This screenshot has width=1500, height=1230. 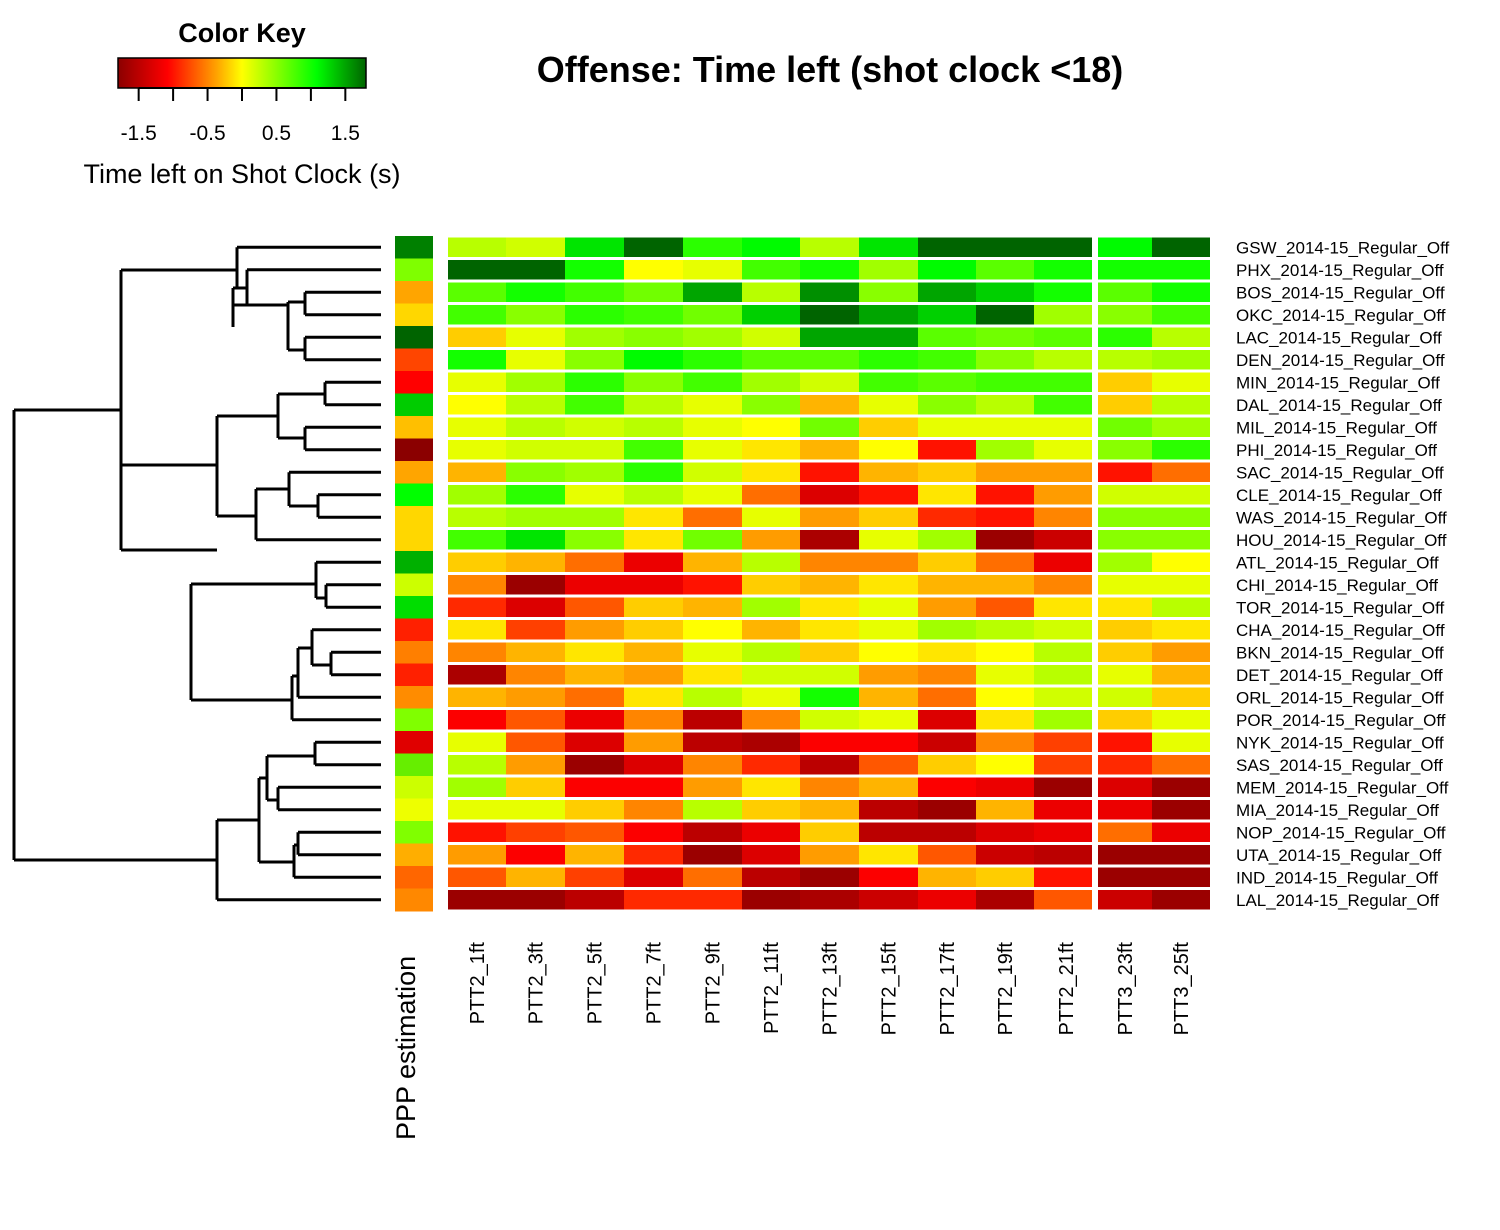 I want to click on color-key-label: Time left on Shot Clock (s), so click(x=241, y=174).